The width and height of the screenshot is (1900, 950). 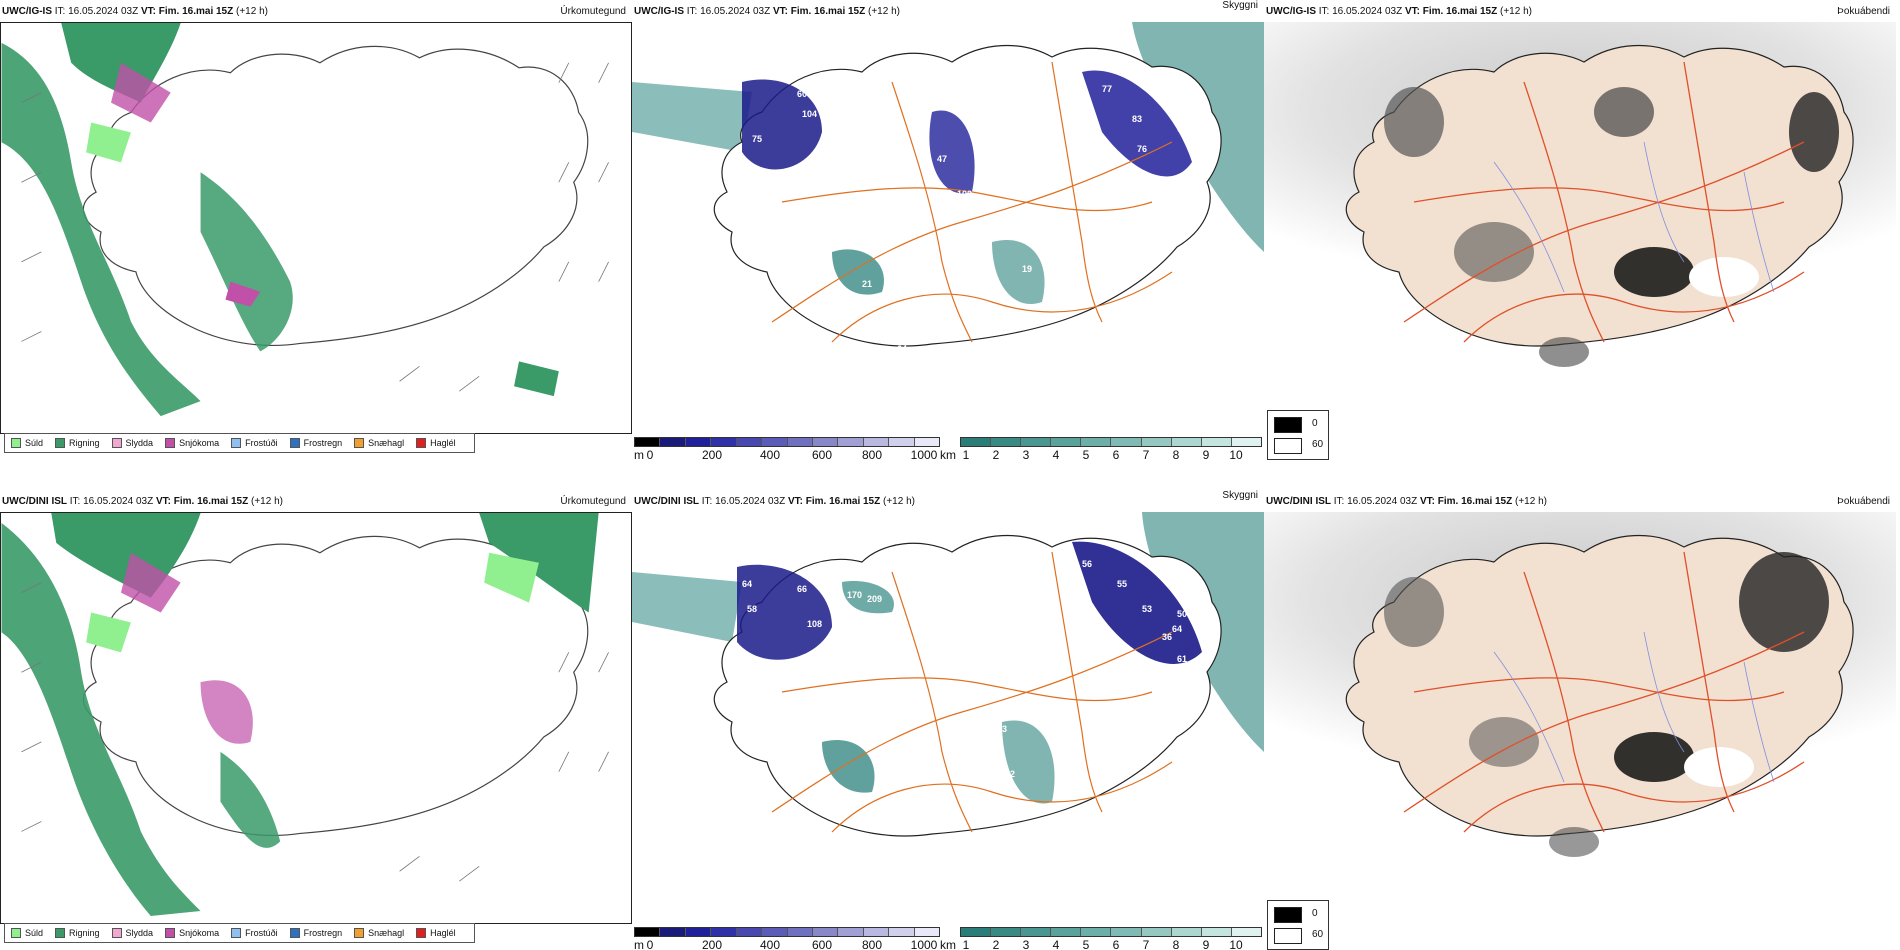 I want to click on svg-text: 60, so click(x=802, y=94).